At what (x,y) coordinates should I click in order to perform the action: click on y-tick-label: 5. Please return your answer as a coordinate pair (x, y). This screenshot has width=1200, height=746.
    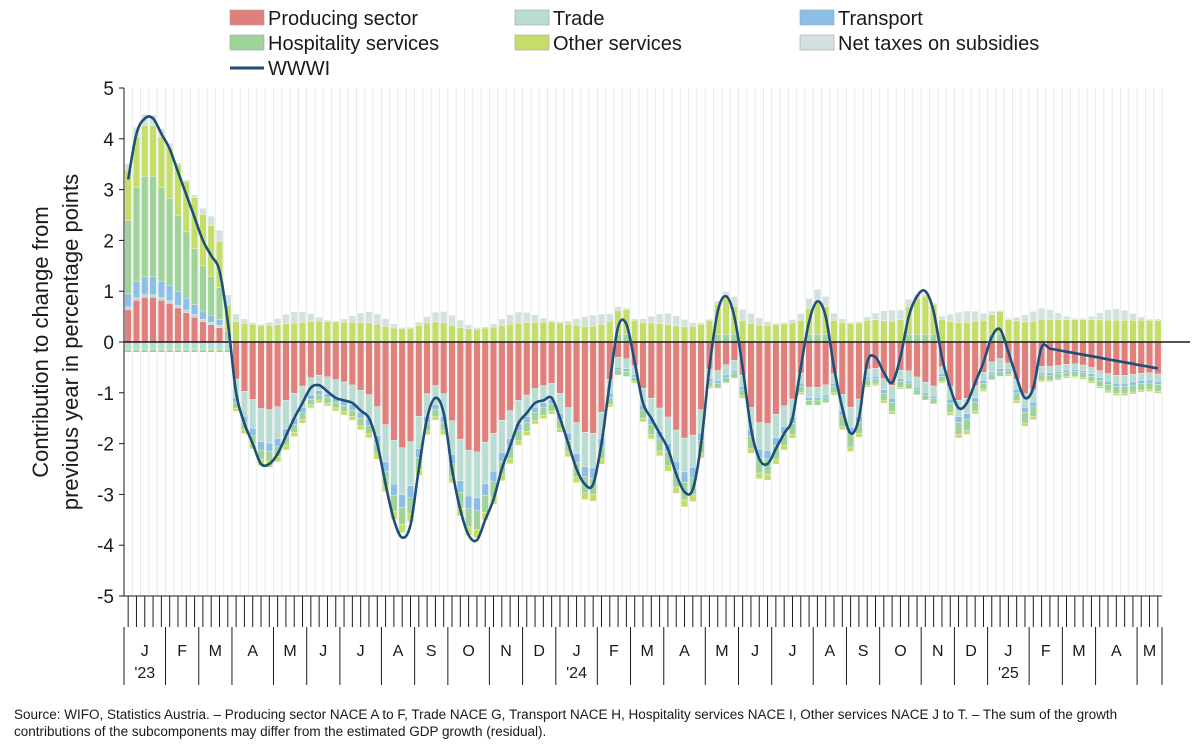
    Looking at the image, I should click on (108, 89).